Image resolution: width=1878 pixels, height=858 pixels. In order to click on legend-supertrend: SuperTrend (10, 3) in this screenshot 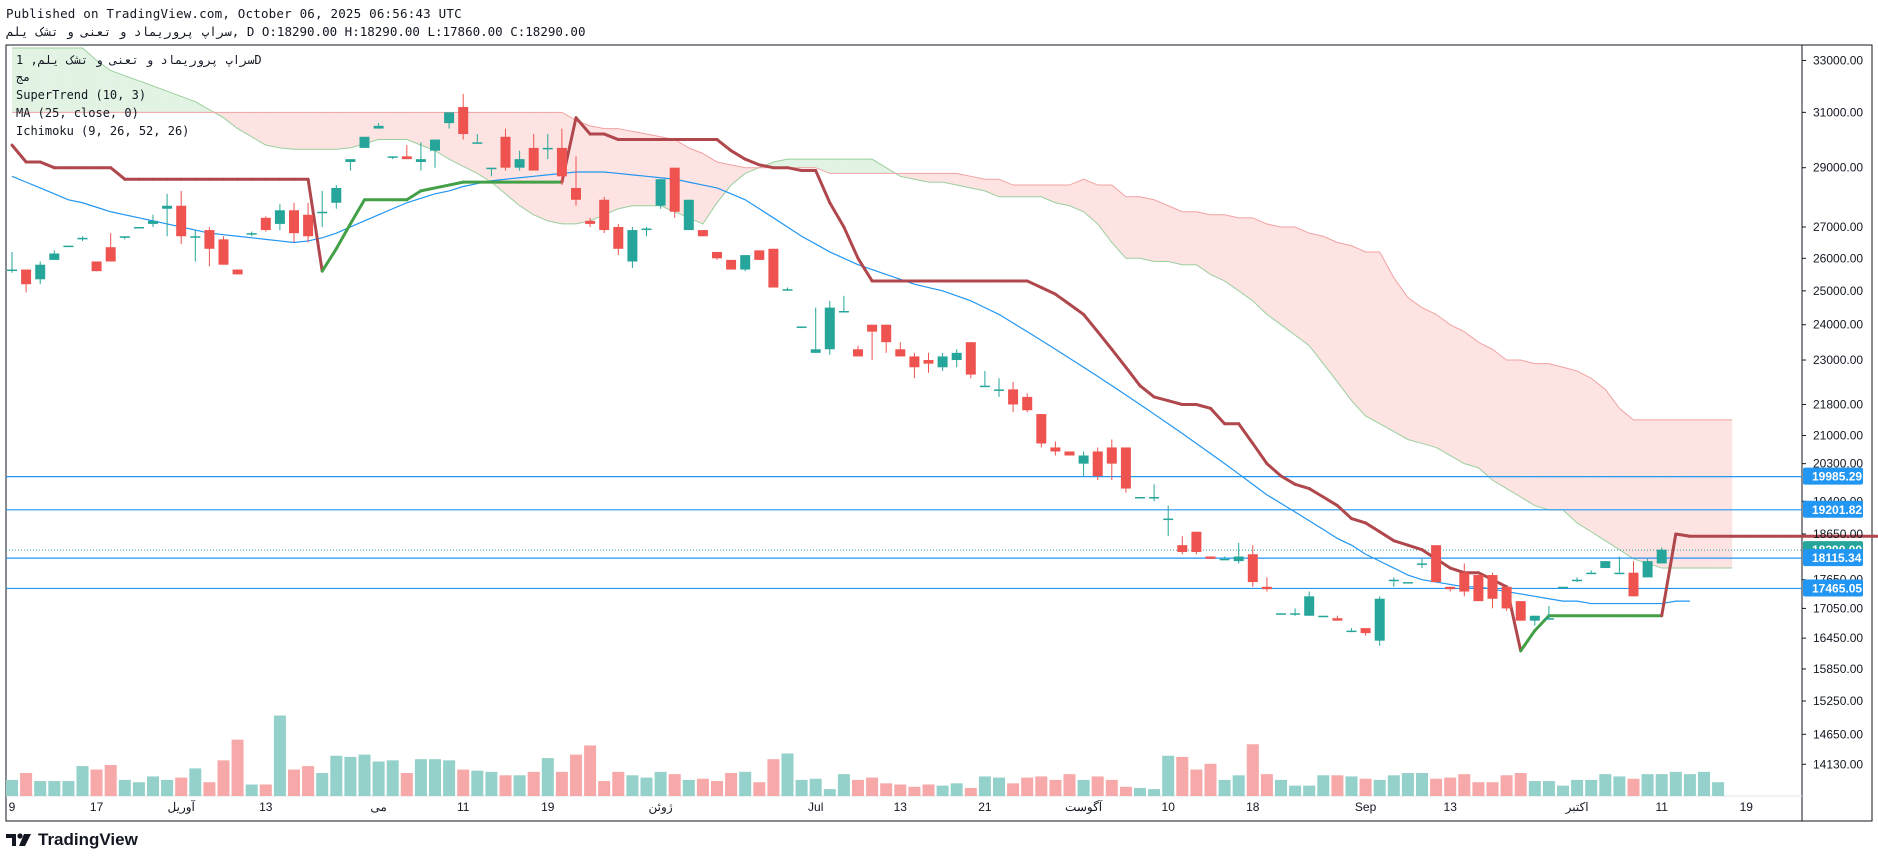, I will do `click(81, 95)`.